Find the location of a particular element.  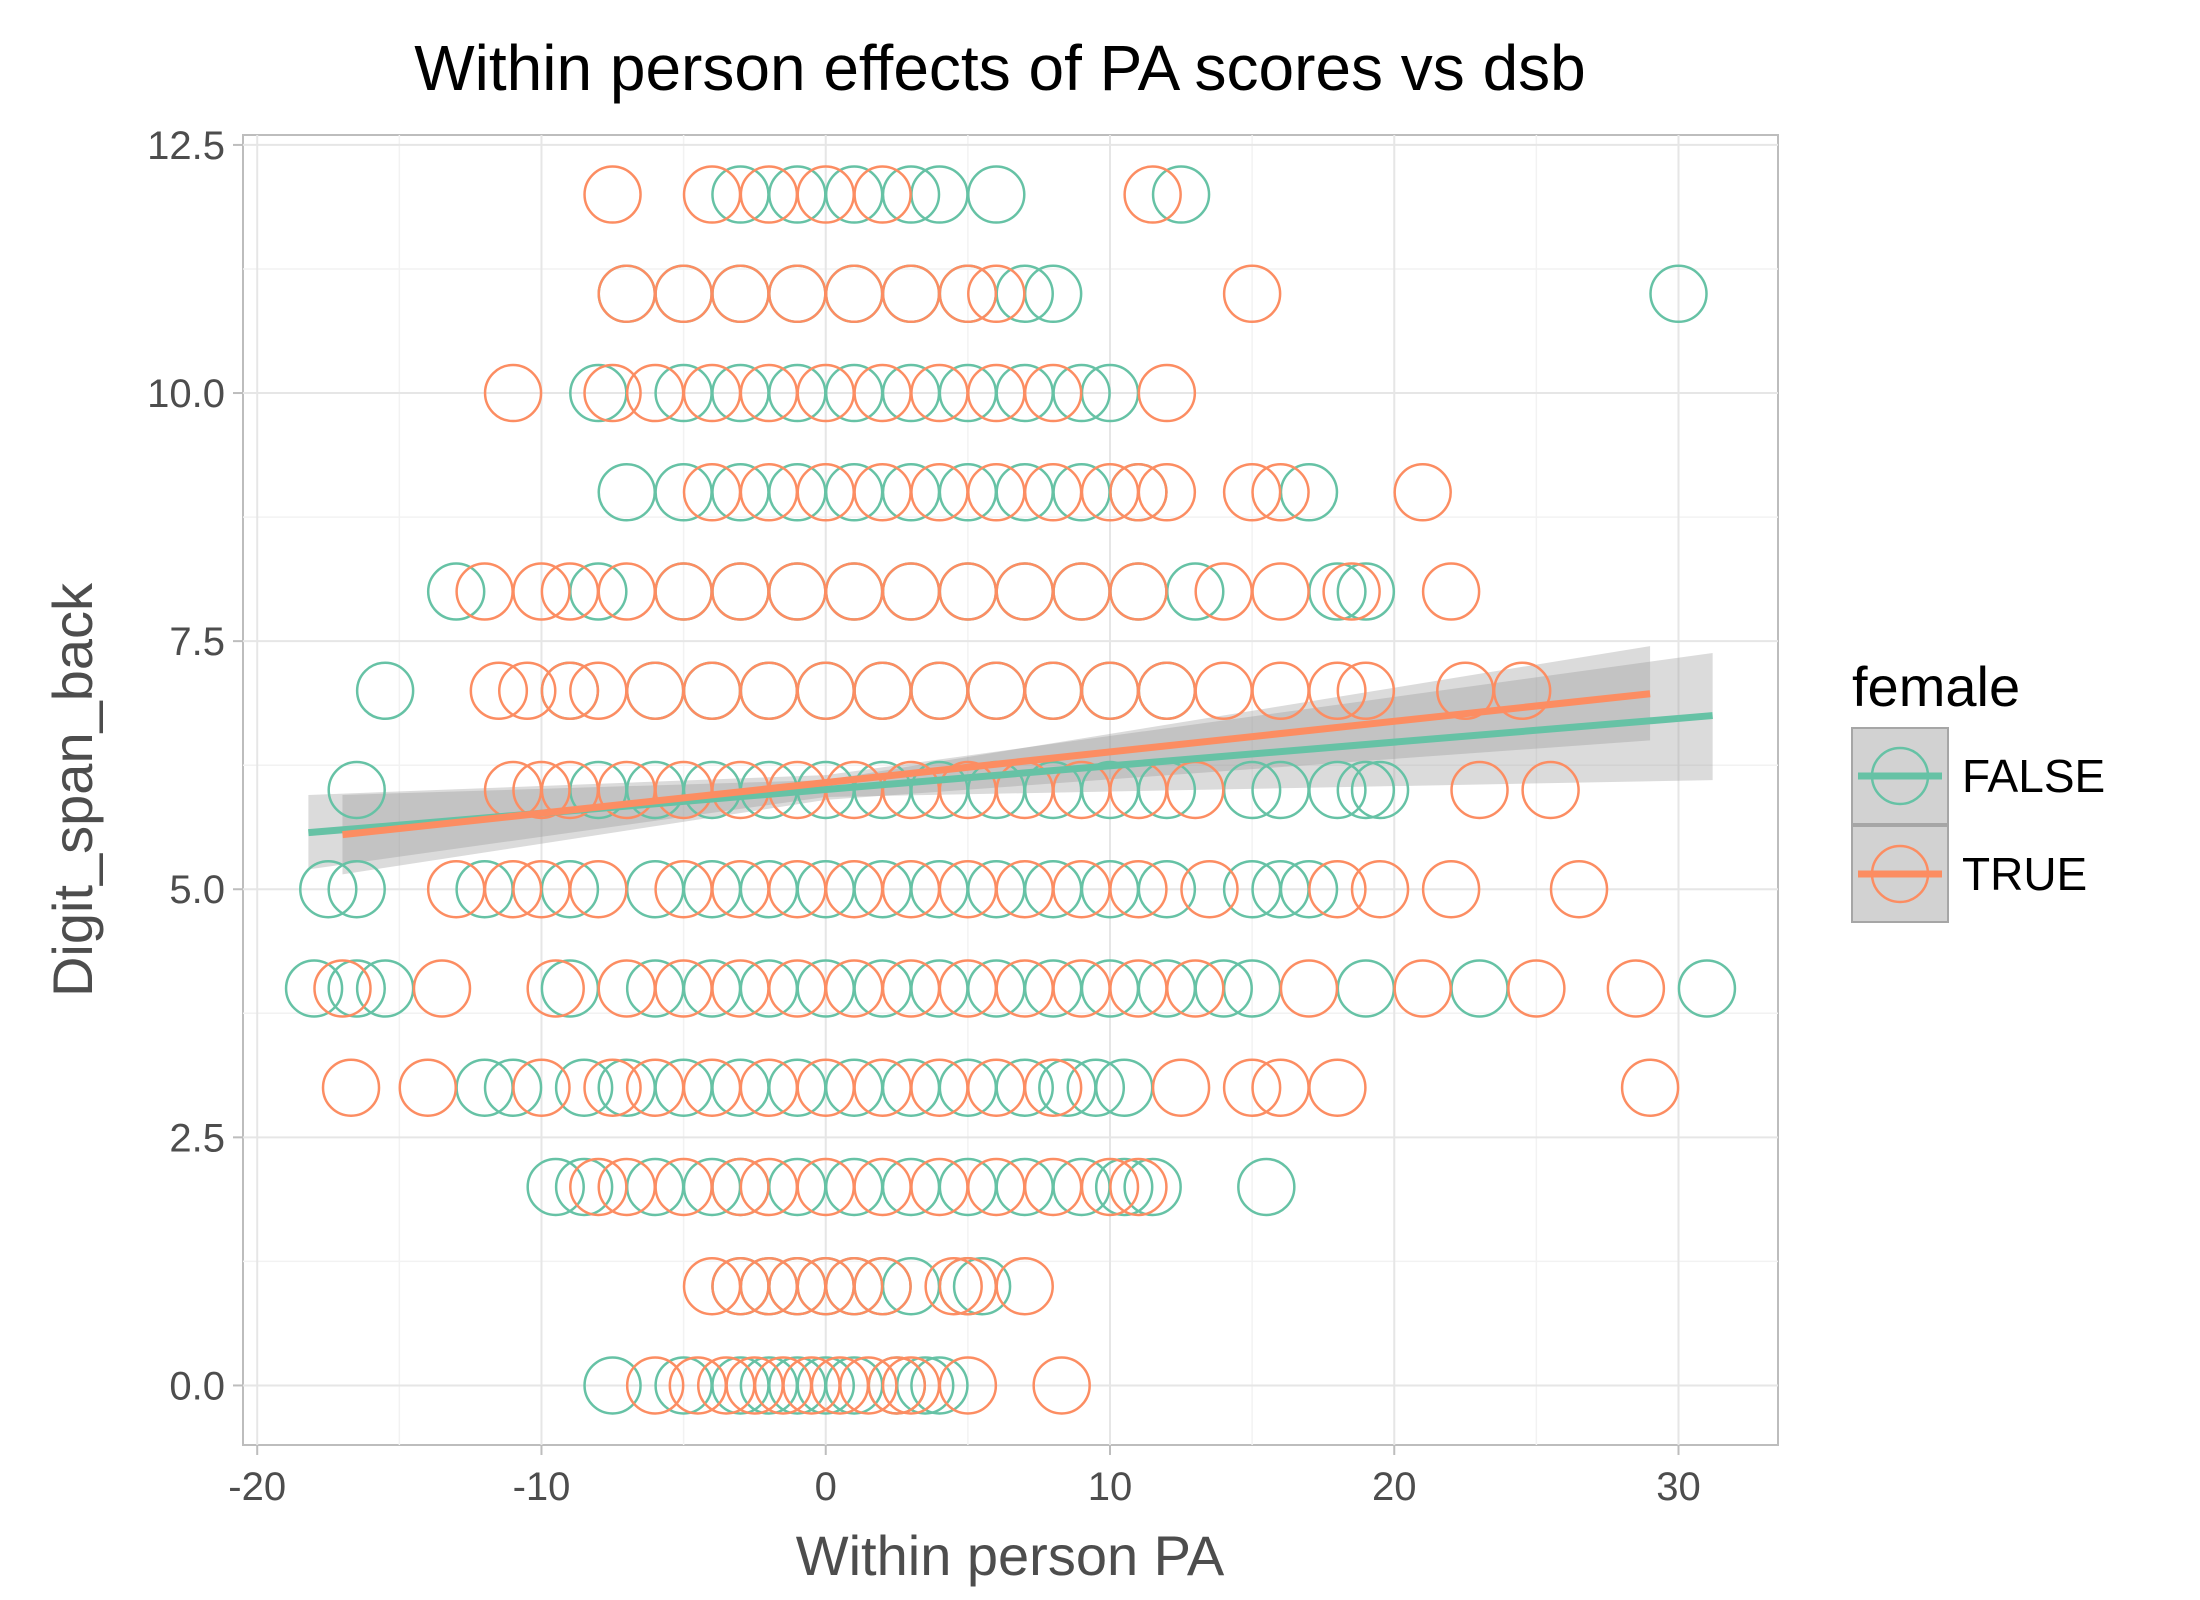

legend-label: FALSE is located at coordinates (2033, 776).